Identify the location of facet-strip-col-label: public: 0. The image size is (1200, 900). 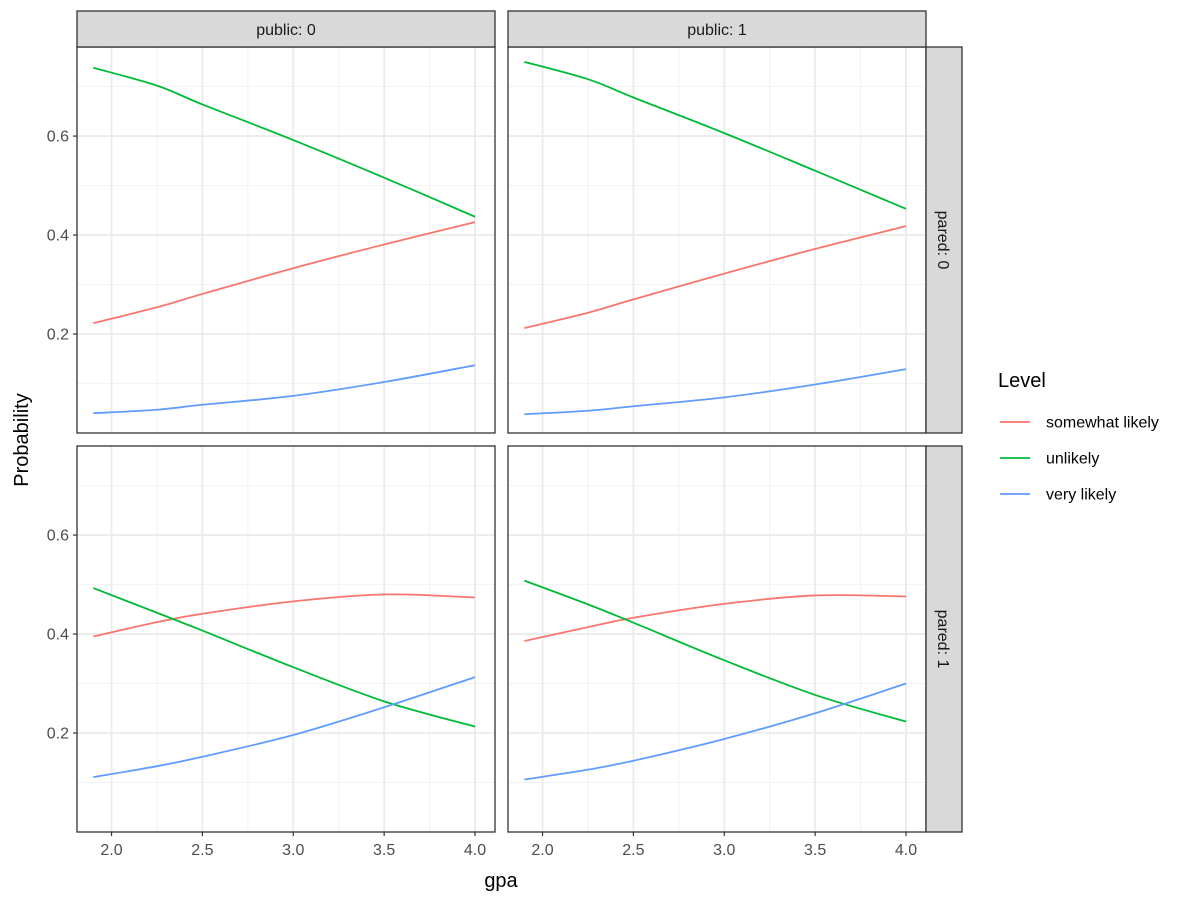
(286, 30).